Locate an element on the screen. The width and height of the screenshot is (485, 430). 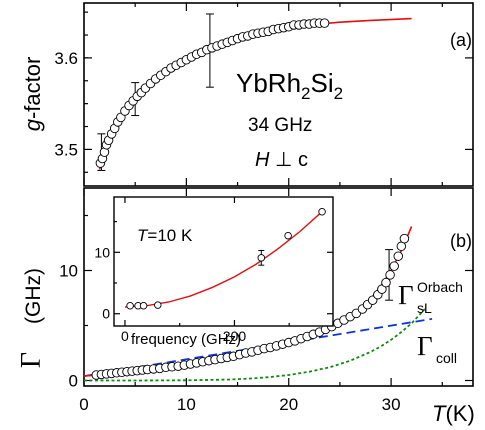
orbach-label: Γ sL Orbach is located at coordinates (430, 297).